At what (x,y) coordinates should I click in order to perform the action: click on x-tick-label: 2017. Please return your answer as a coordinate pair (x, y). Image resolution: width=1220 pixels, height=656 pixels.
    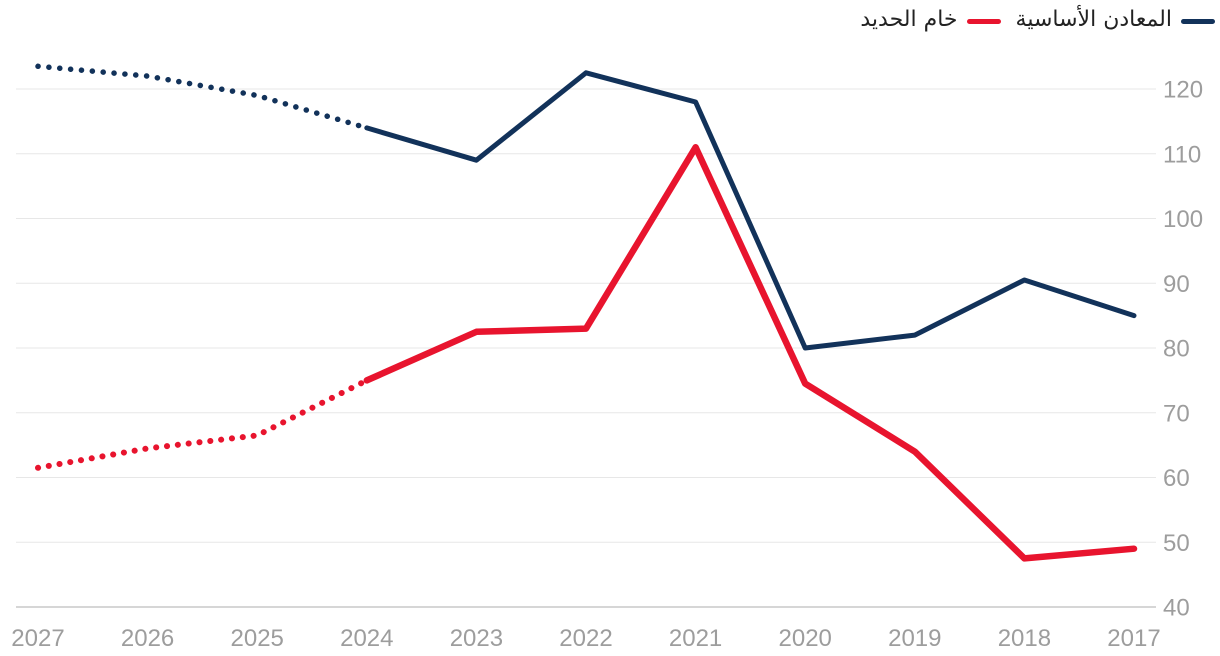
    Looking at the image, I should click on (1133, 638).